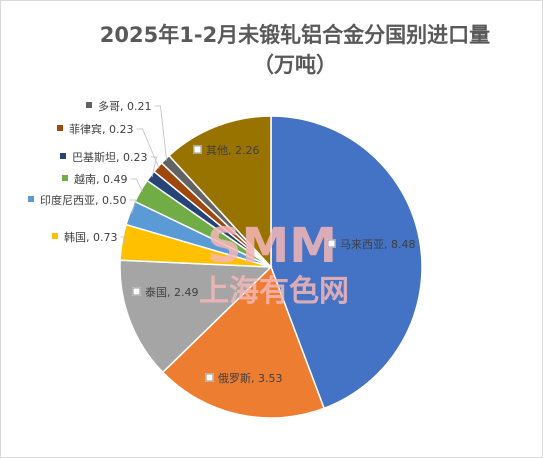  What do you see at coordinates (295, 35) in the screenshot?
I see `chart-title-line1: 2025年1-2月未锻轧铝合金分国别进口量` at bounding box center [295, 35].